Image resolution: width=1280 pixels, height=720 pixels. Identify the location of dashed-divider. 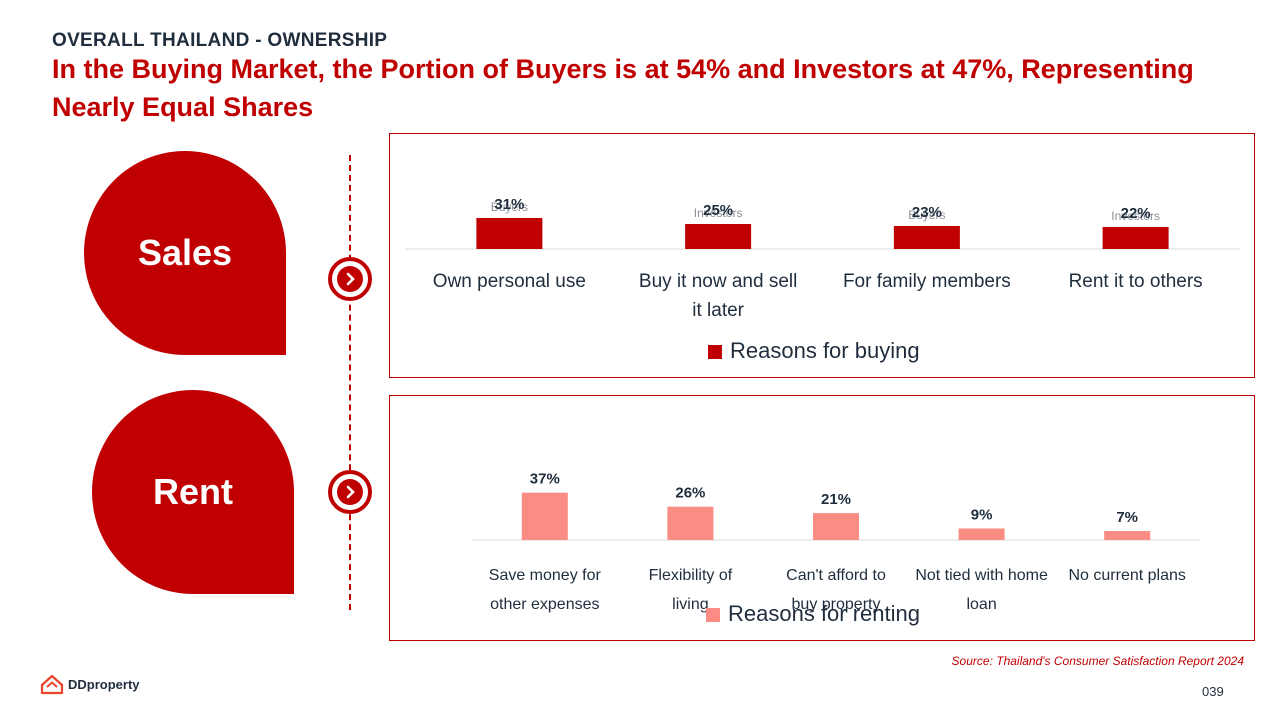
(350, 382).